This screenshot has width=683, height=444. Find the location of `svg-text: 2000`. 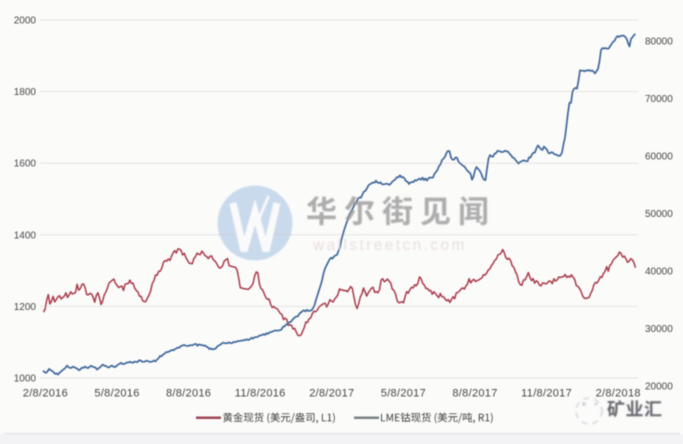

svg-text: 2000 is located at coordinates (25, 21).